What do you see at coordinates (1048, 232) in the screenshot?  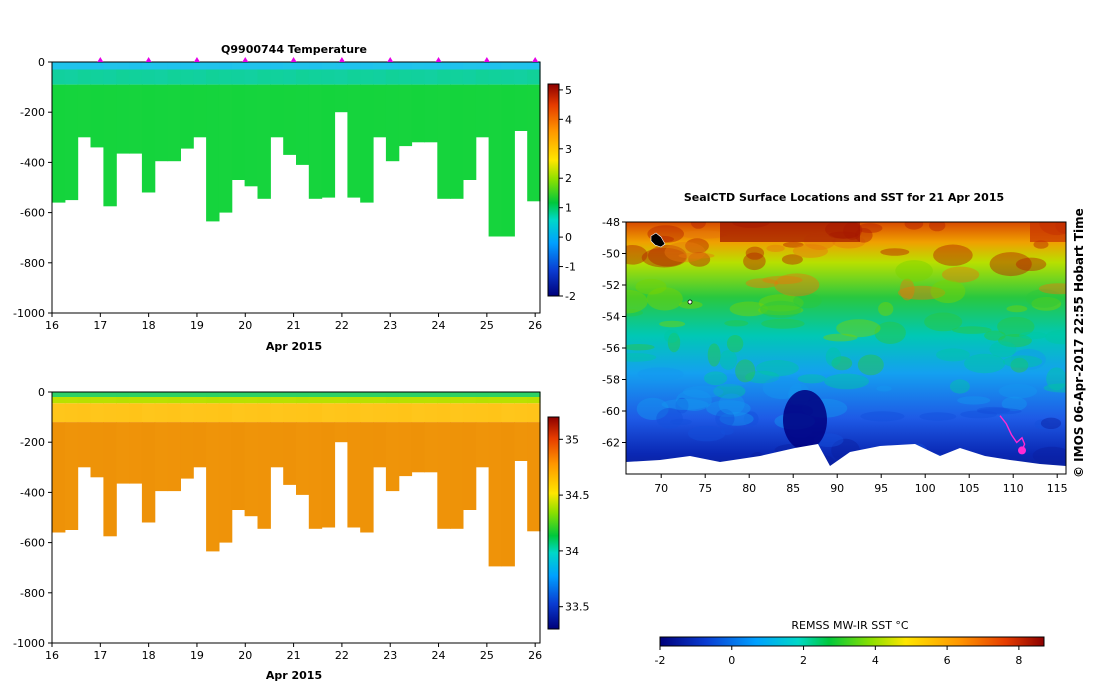 I see `sst-warm-band` at bounding box center [1048, 232].